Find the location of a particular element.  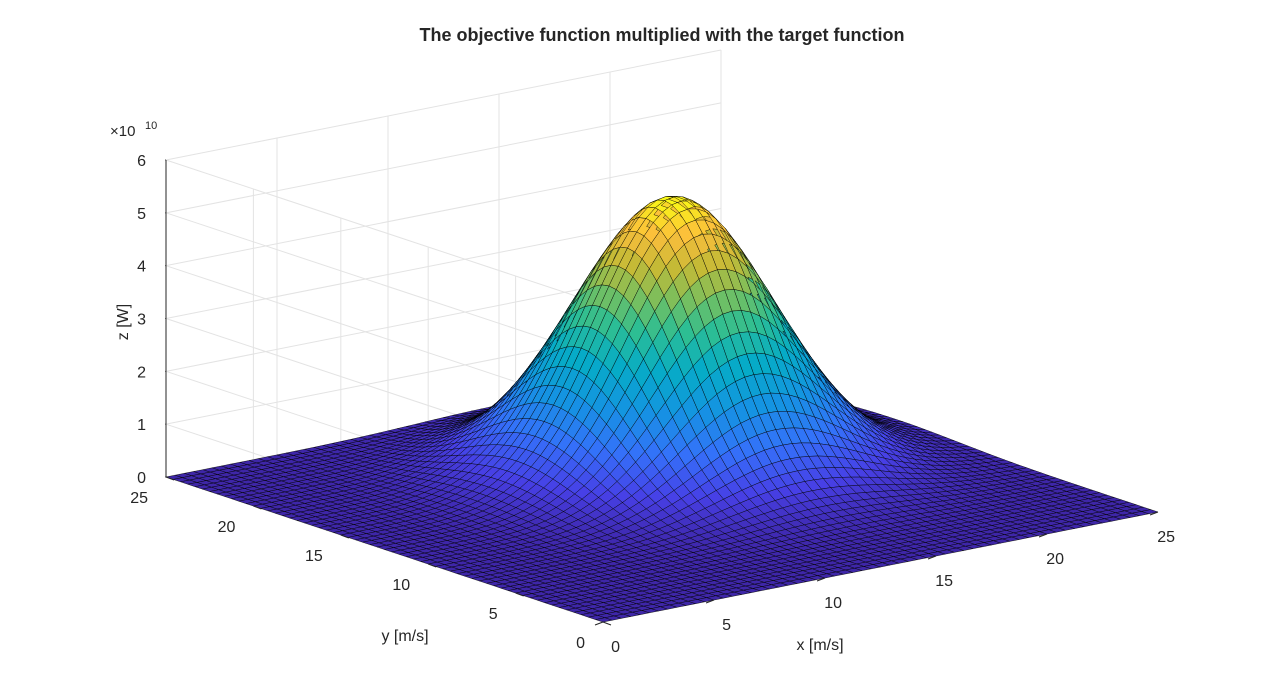

y-tick-label: 0 is located at coordinates (580, 643).